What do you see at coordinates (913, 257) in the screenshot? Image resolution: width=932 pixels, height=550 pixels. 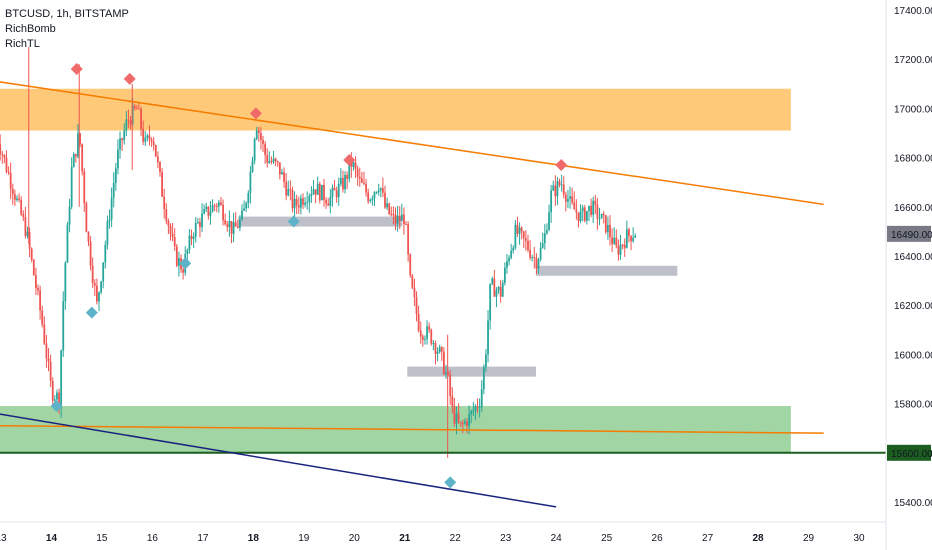 I see `price-tick-label: 16400.00` at bounding box center [913, 257].